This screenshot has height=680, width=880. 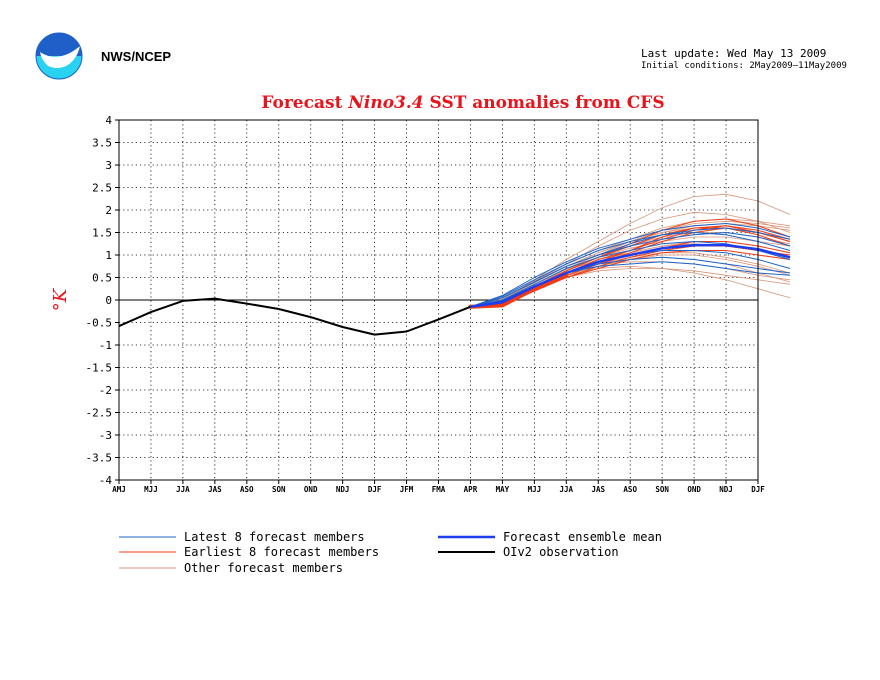 What do you see at coordinates (108, 300) in the screenshot?
I see `y-tick-label: 0` at bounding box center [108, 300].